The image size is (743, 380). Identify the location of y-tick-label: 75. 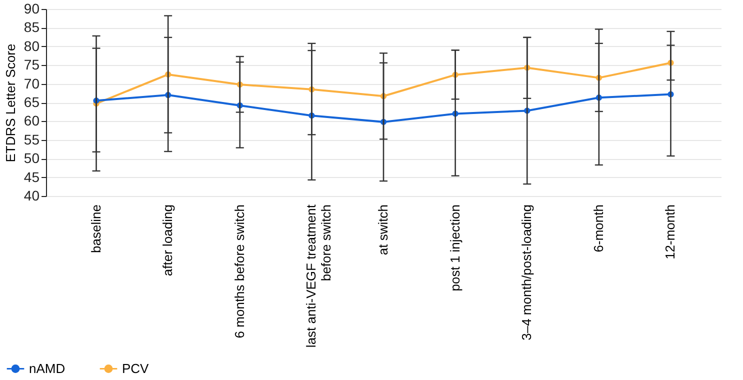
(32, 64).